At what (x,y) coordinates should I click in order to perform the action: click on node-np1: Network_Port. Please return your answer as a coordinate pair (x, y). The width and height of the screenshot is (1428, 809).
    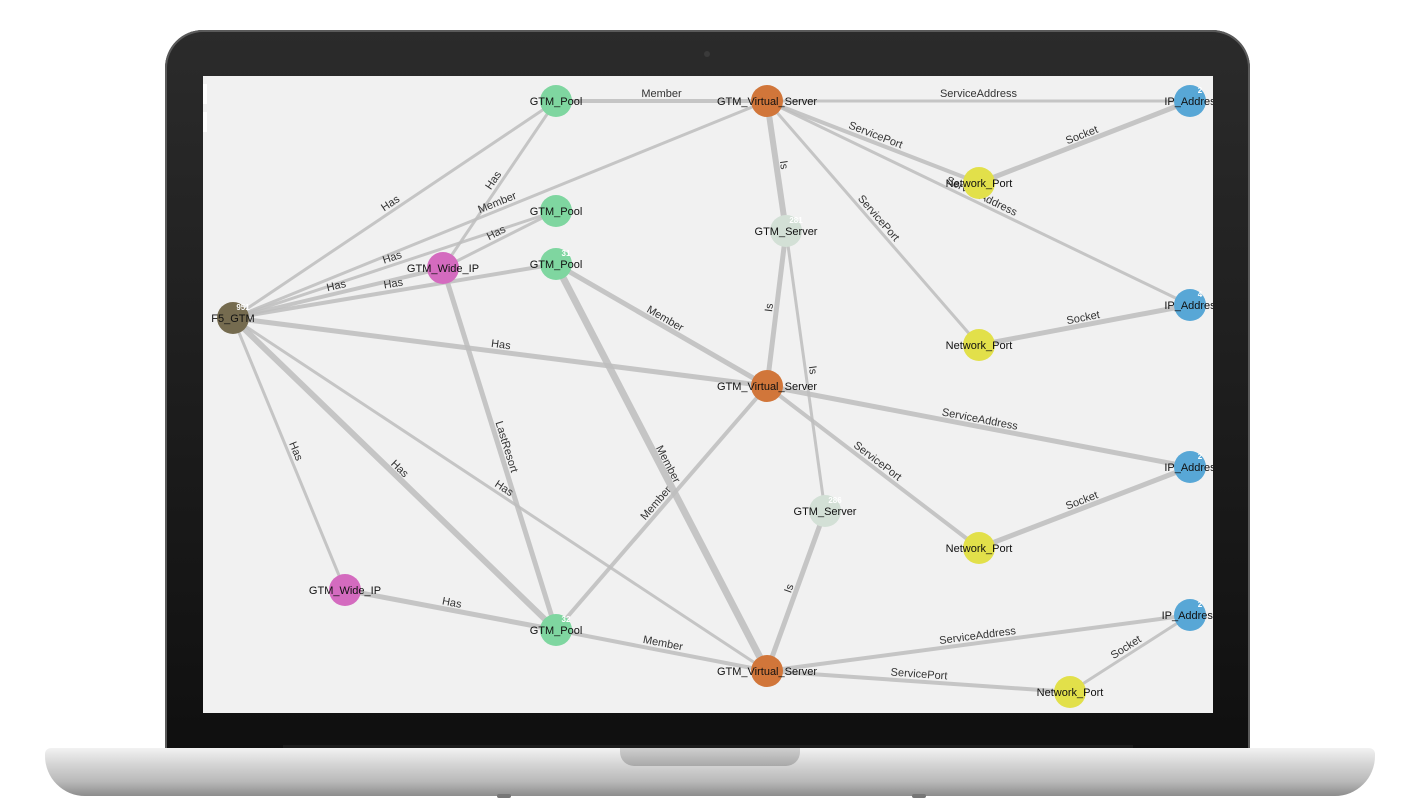
    Looking at the image, I should click on (979, 183).